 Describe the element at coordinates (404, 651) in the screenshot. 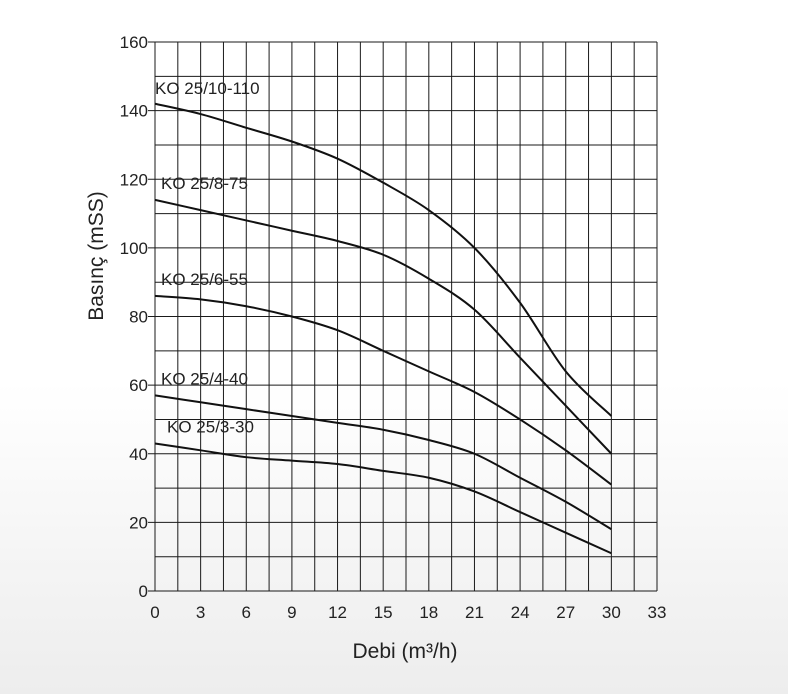

I see `x-axis-title: Debi (m³/h)` at that location.